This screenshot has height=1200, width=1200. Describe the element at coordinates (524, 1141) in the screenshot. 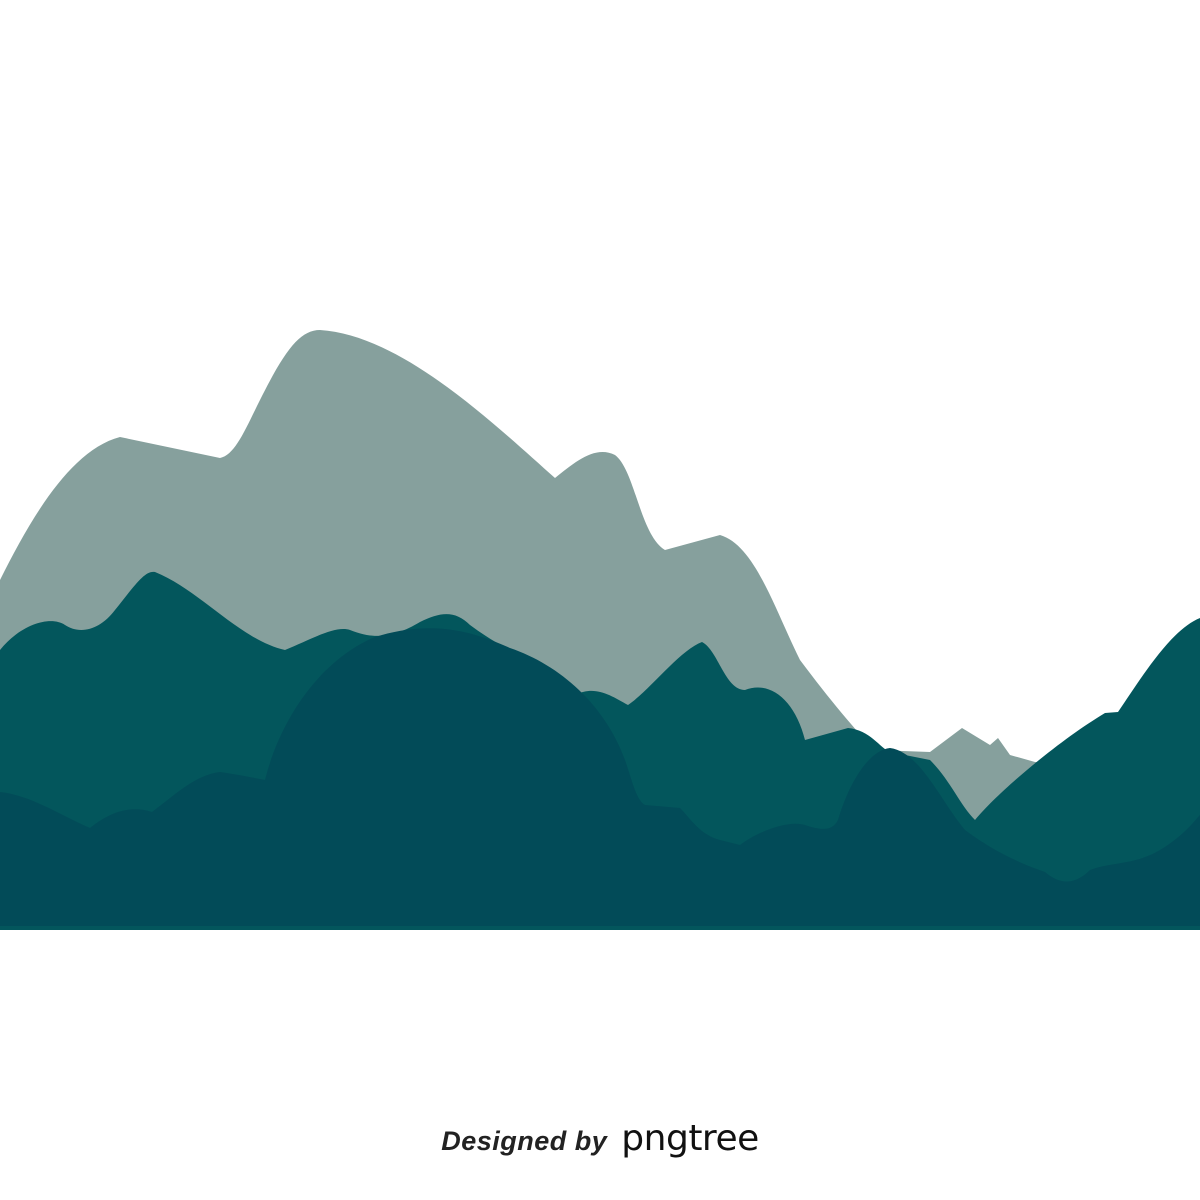

I see `watermark-prefix: Designed by` at that location.